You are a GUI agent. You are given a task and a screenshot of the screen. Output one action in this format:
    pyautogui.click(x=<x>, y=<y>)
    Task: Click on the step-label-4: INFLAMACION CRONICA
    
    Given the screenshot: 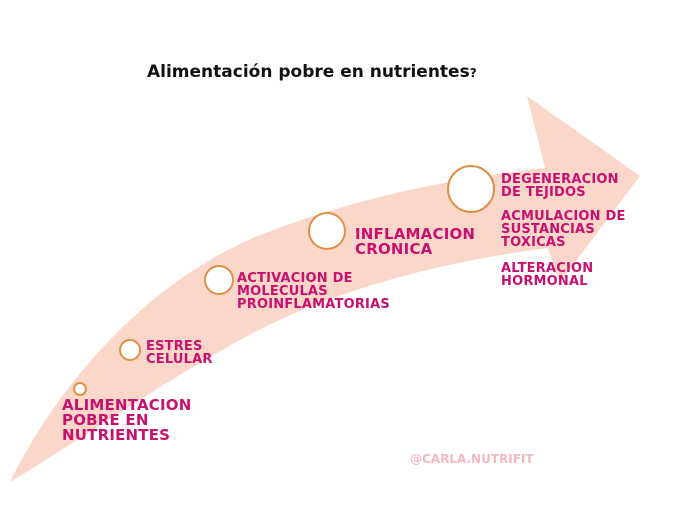 What is the action you would take?
    pyautogui.click(x=415, y=241)
    